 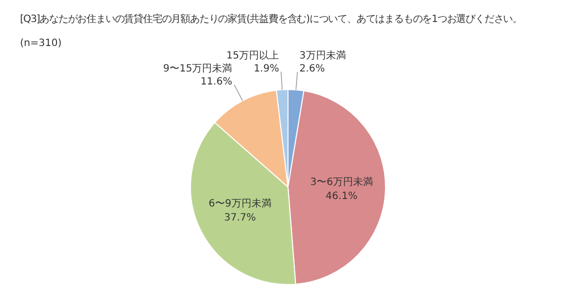 What do you see at coordinates (342, 196) in the screenshot?
I see `data-label: 46.1%` at bounding box center [342, 196].